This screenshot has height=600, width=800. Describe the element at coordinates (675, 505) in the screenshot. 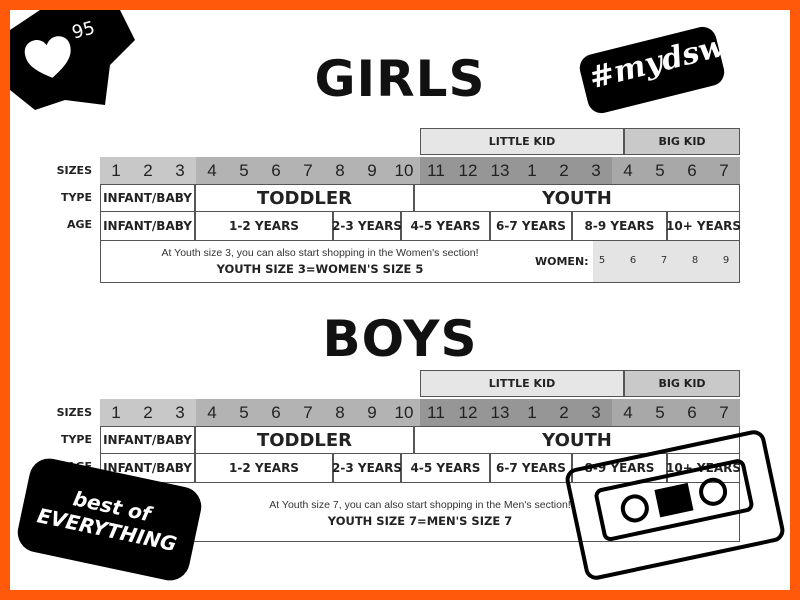

I see `cassette-tape-icon` at that location.